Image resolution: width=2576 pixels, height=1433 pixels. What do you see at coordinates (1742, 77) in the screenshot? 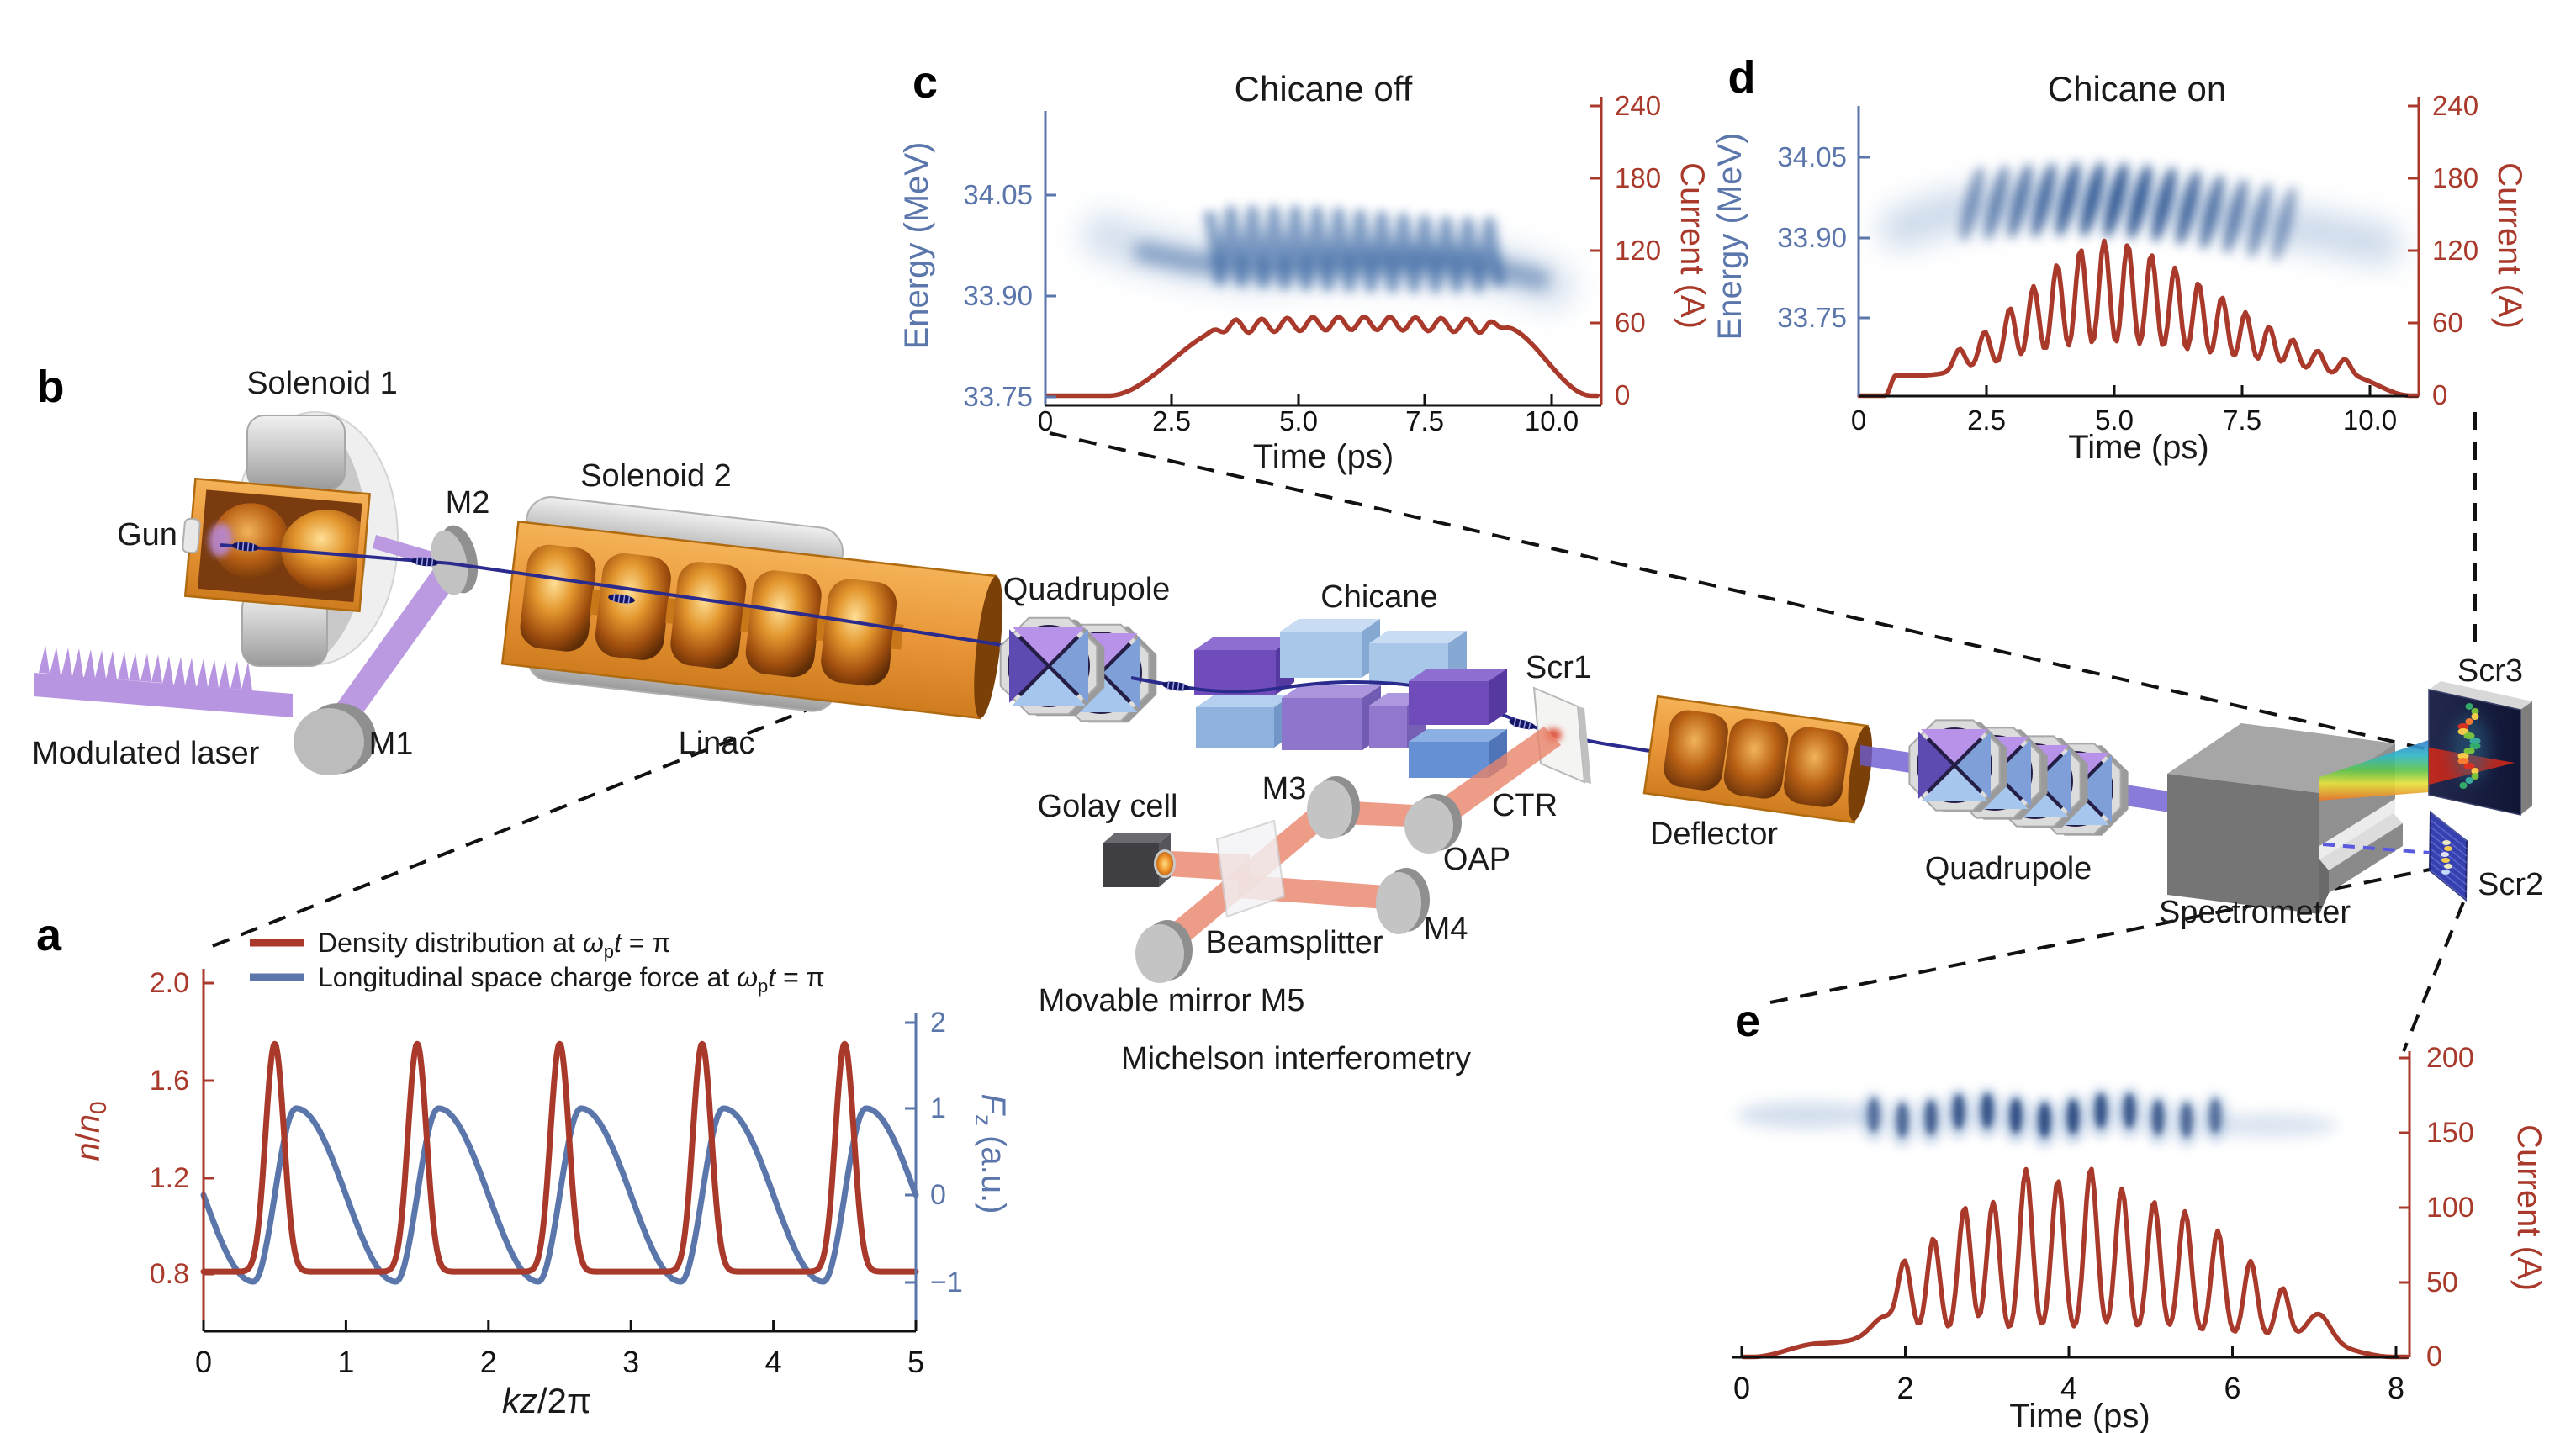
I see `svg-text: d` at bounding box center [1742, 77].